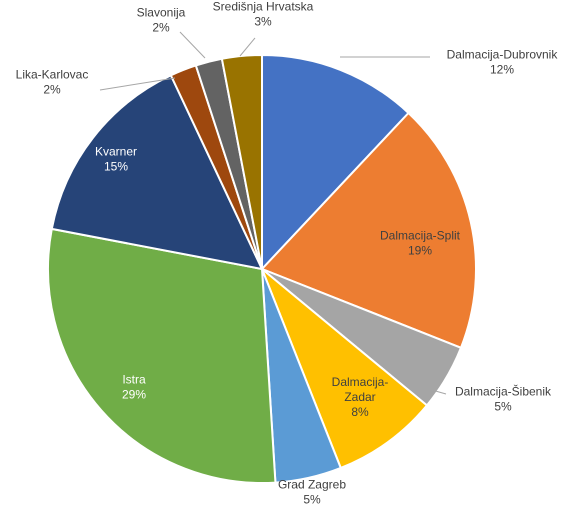 The image size is (574, 520). I want to click on slice-label-line: Dalmacija-Dubrovnik, so click(503, 55).